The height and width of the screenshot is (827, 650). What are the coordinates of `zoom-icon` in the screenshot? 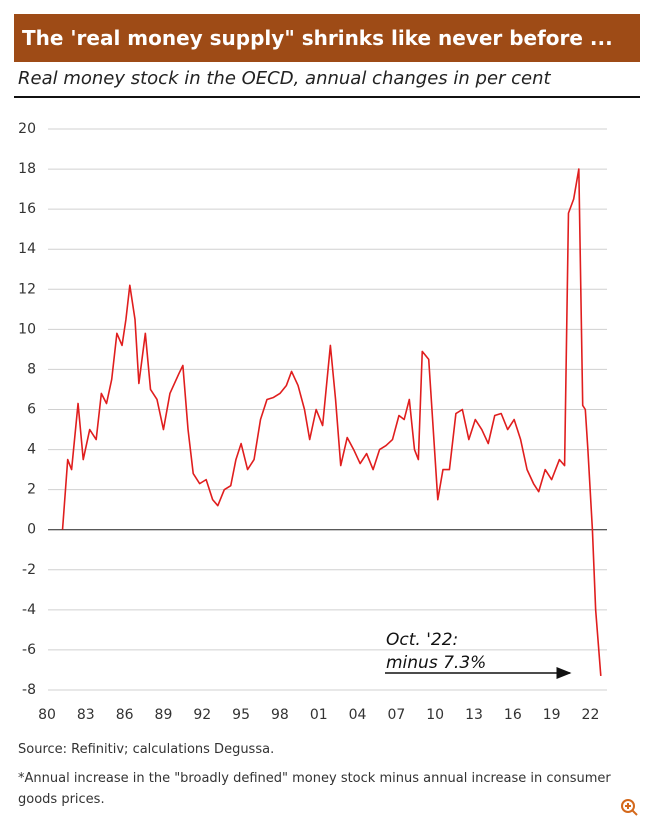 It's located at (629, 807).